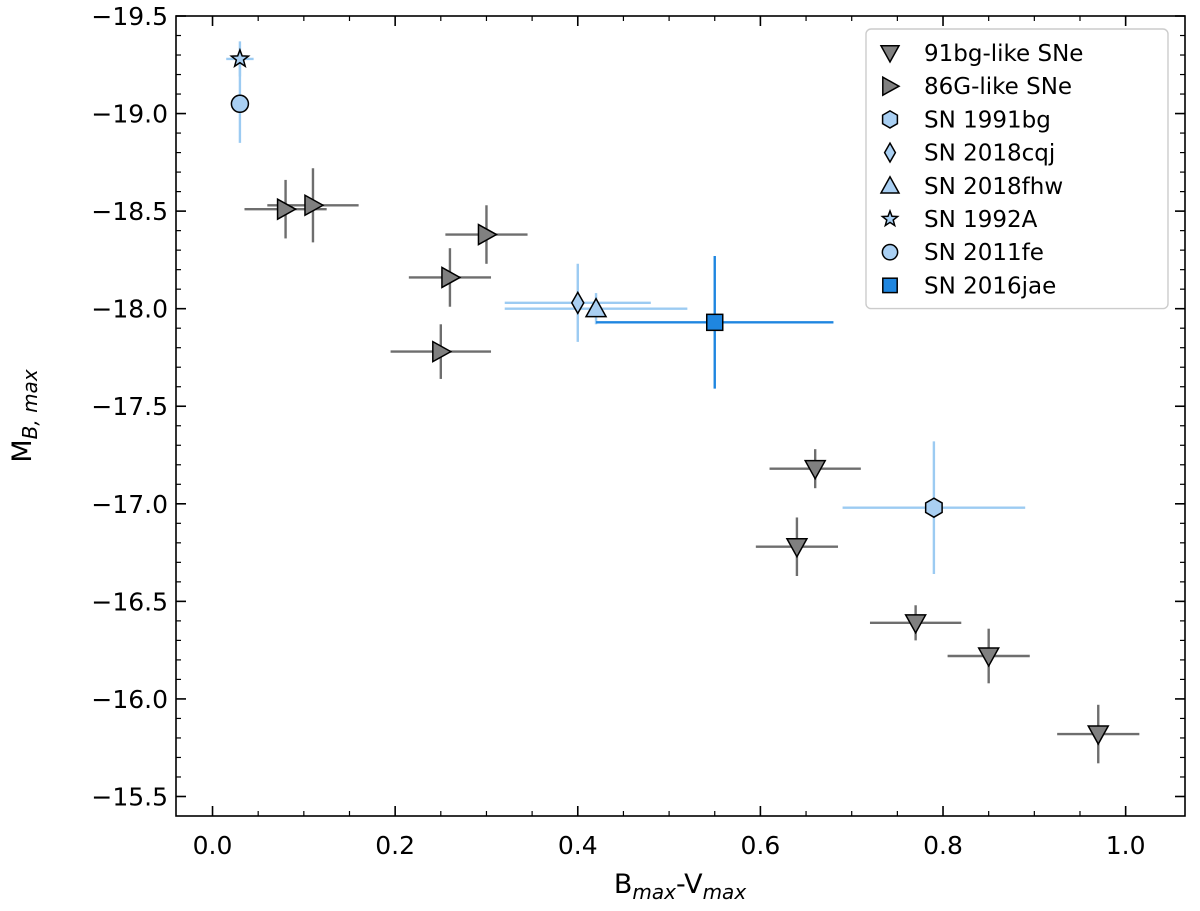 The width and height of the screenshot is (1200, 911). What do you see at coordinates (984, 253) in the screenshot?
I see `legend-label-sn-2011fe: SN 2011fe` at bounding box center [984, 253].